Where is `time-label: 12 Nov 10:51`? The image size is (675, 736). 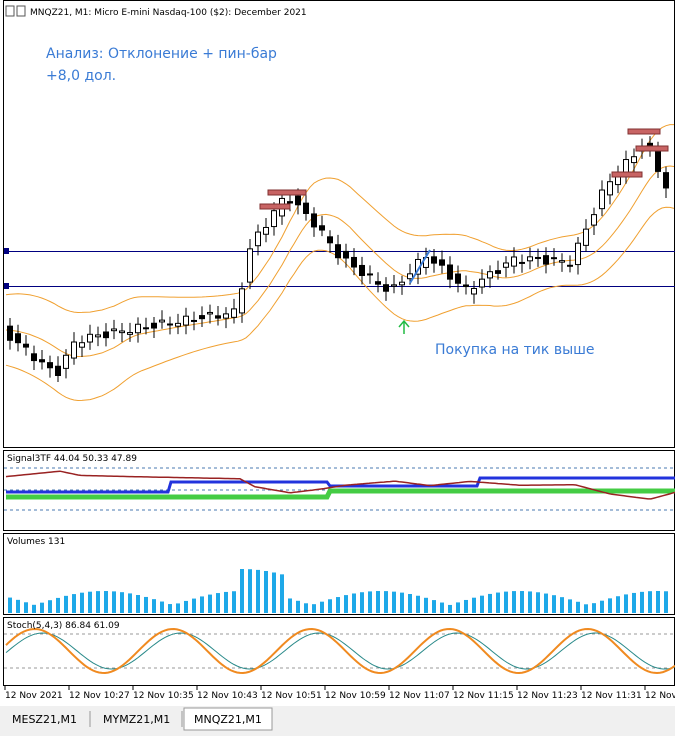 time-label: 12 Nov 10:51 is located at coordinates (291, 696).